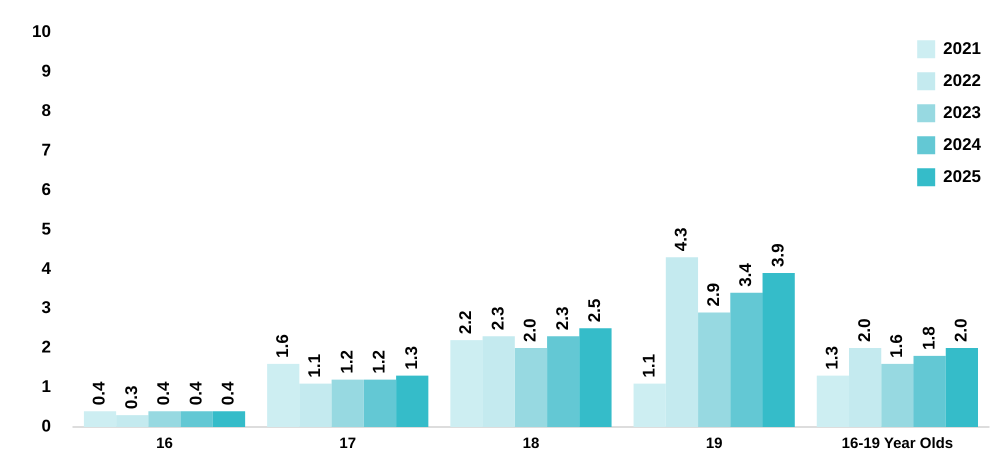 This screenshot has width=997, height=465. What do you see at coordinates (164, 443) in the screenshot?
I see `x-tick-label: 16` at bounding box center [164, 443].